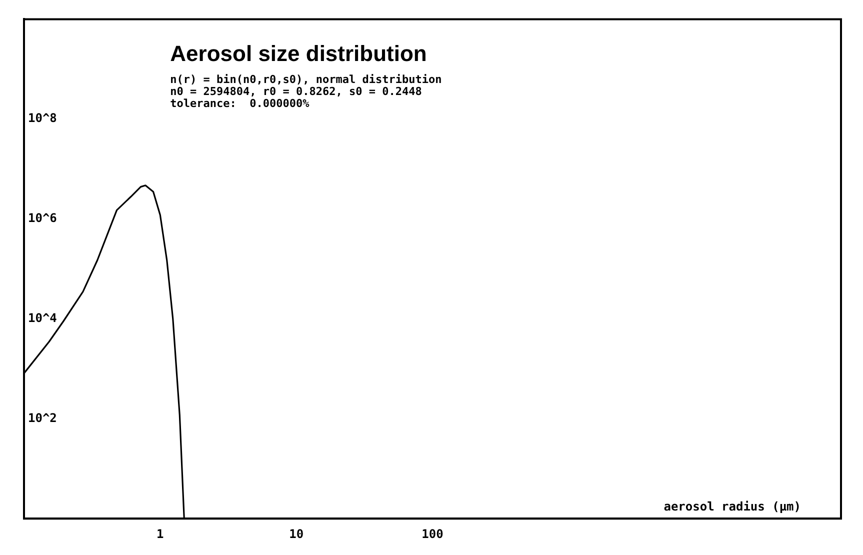 This screenshot has height=555, width=863. Describe the element at coordinates (306, 79) in the screenshot. I see `text: n(r) = bin(n0,r0,s0), normal distribution` at that location.